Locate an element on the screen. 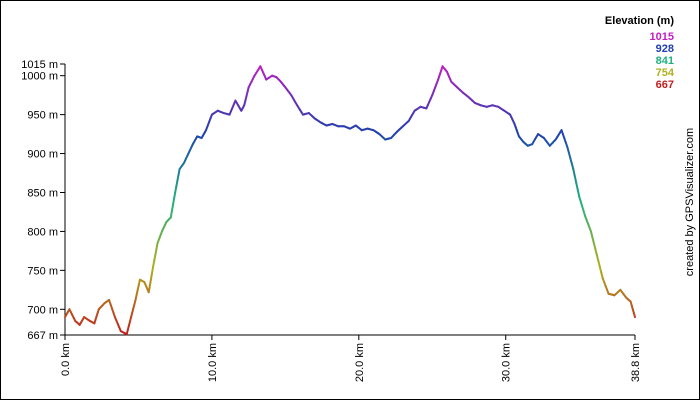 This screenshot has height=400, width=700. credit-text: created by GPSVisualizer.com is located at coordinates (690, 202).